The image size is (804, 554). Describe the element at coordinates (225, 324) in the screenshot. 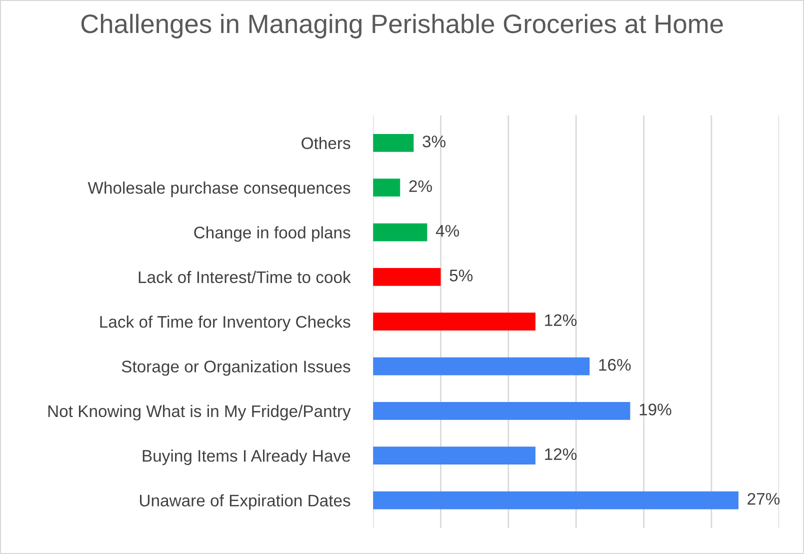

I see `y-tick-label: Lack of Time for Inventory Checks` at that location.